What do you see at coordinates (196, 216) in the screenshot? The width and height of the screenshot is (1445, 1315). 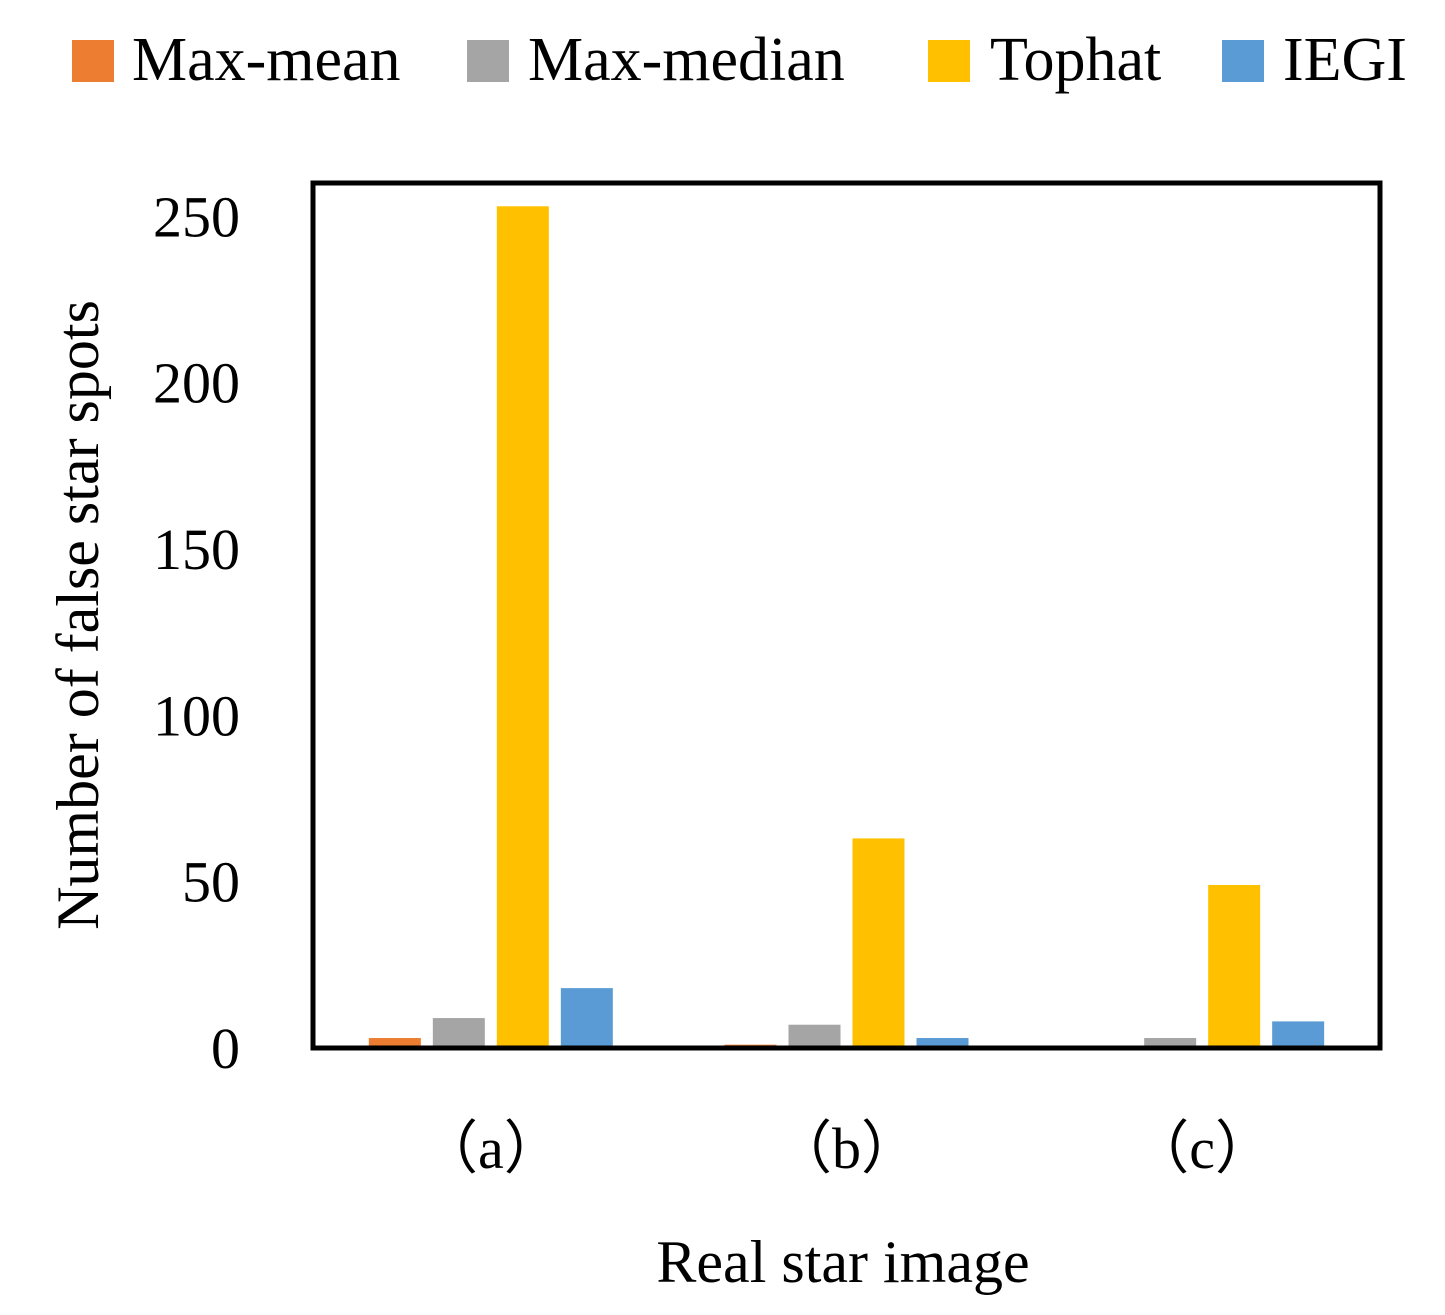 I see `y-tick-label-250: 250` at bounding box center [196, 216].